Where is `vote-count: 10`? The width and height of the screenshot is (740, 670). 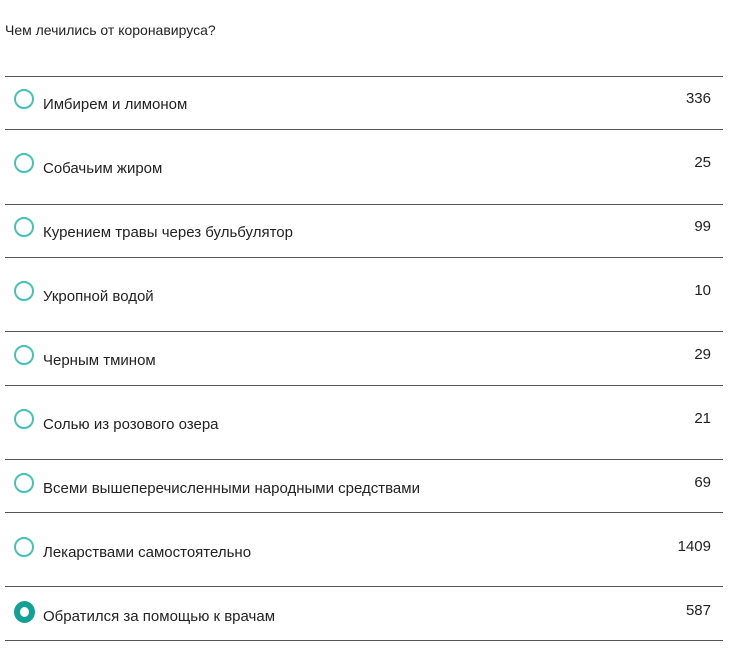 vote-count: 10 is located at coordinates (702, 290).